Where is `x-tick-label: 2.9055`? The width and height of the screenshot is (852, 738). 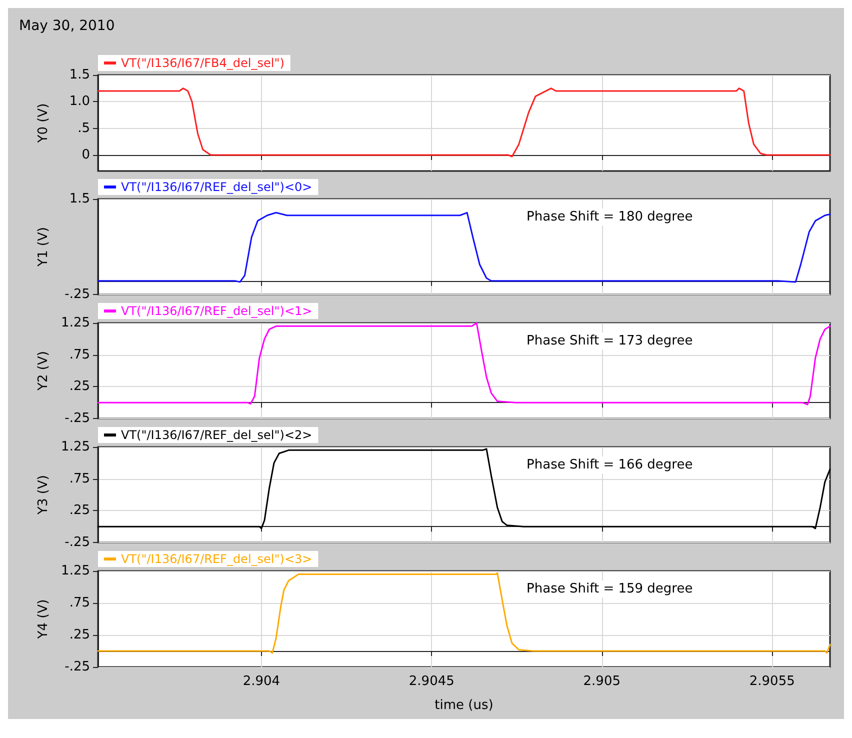
x-tick-label: 2.9055 is located at coordinates (772, 681).